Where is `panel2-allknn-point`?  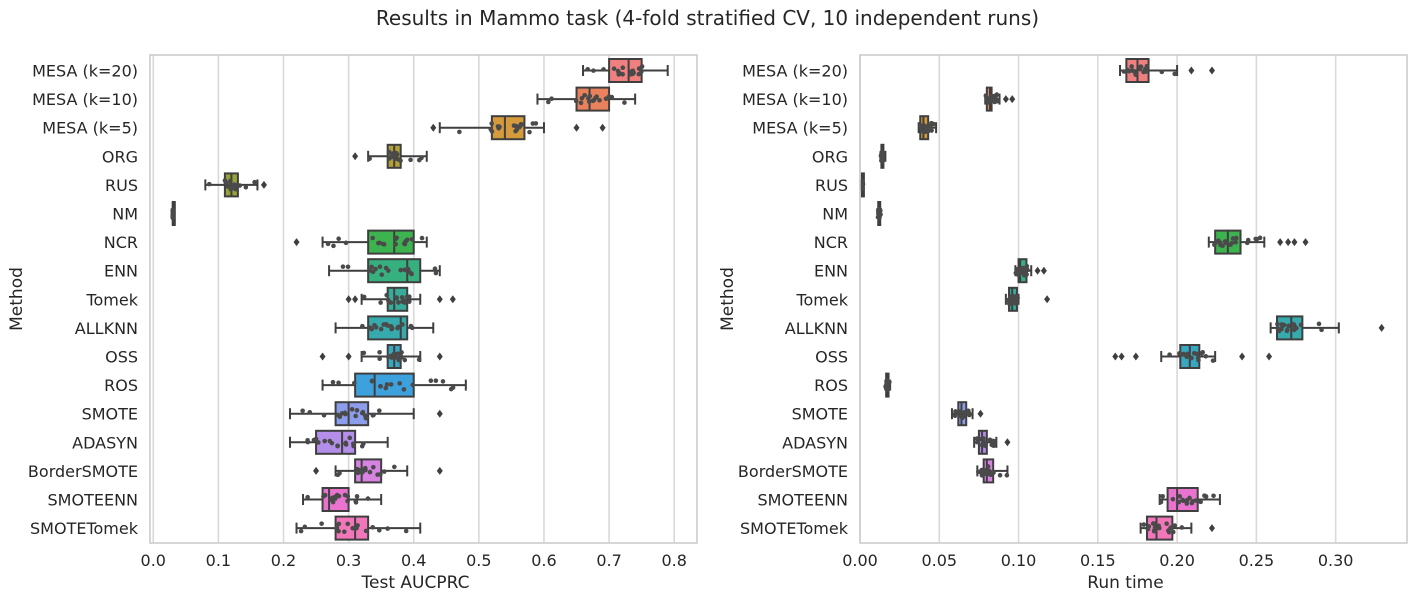
panel2-allknn-point is located at coordinates (1282, 325).